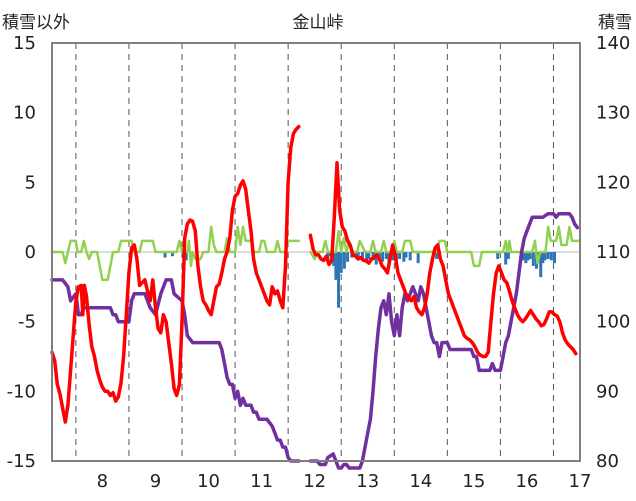 The height and width of the screenshot is (501, 636). What do you see at coordinates (607, 461) in the screenshot?
I see `right-tick-label: 80` at bounding box center [607, 461].